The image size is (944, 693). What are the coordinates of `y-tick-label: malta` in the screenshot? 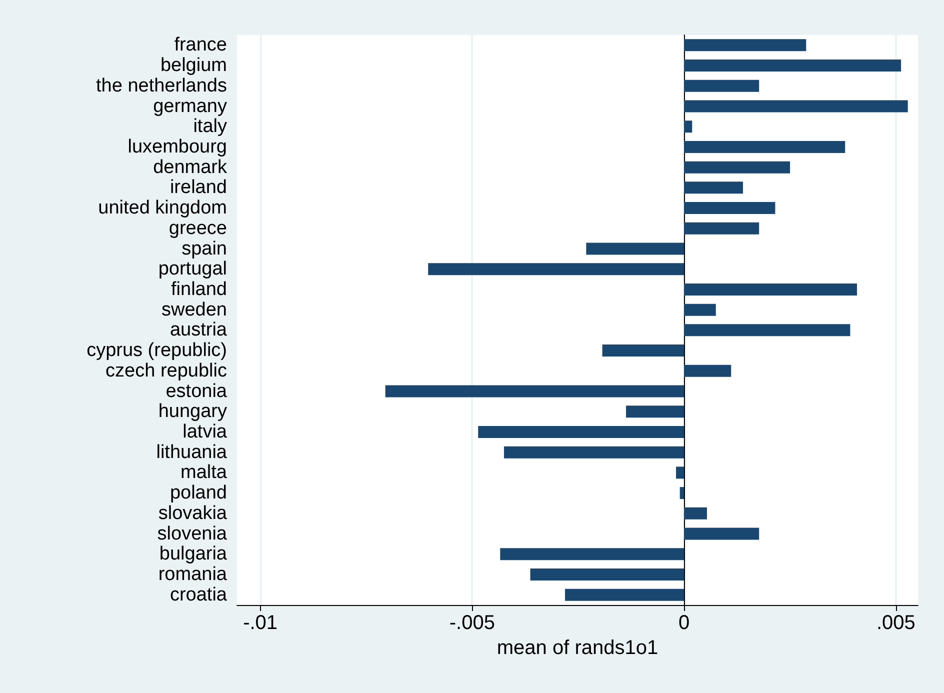 It's located at (204, 473).